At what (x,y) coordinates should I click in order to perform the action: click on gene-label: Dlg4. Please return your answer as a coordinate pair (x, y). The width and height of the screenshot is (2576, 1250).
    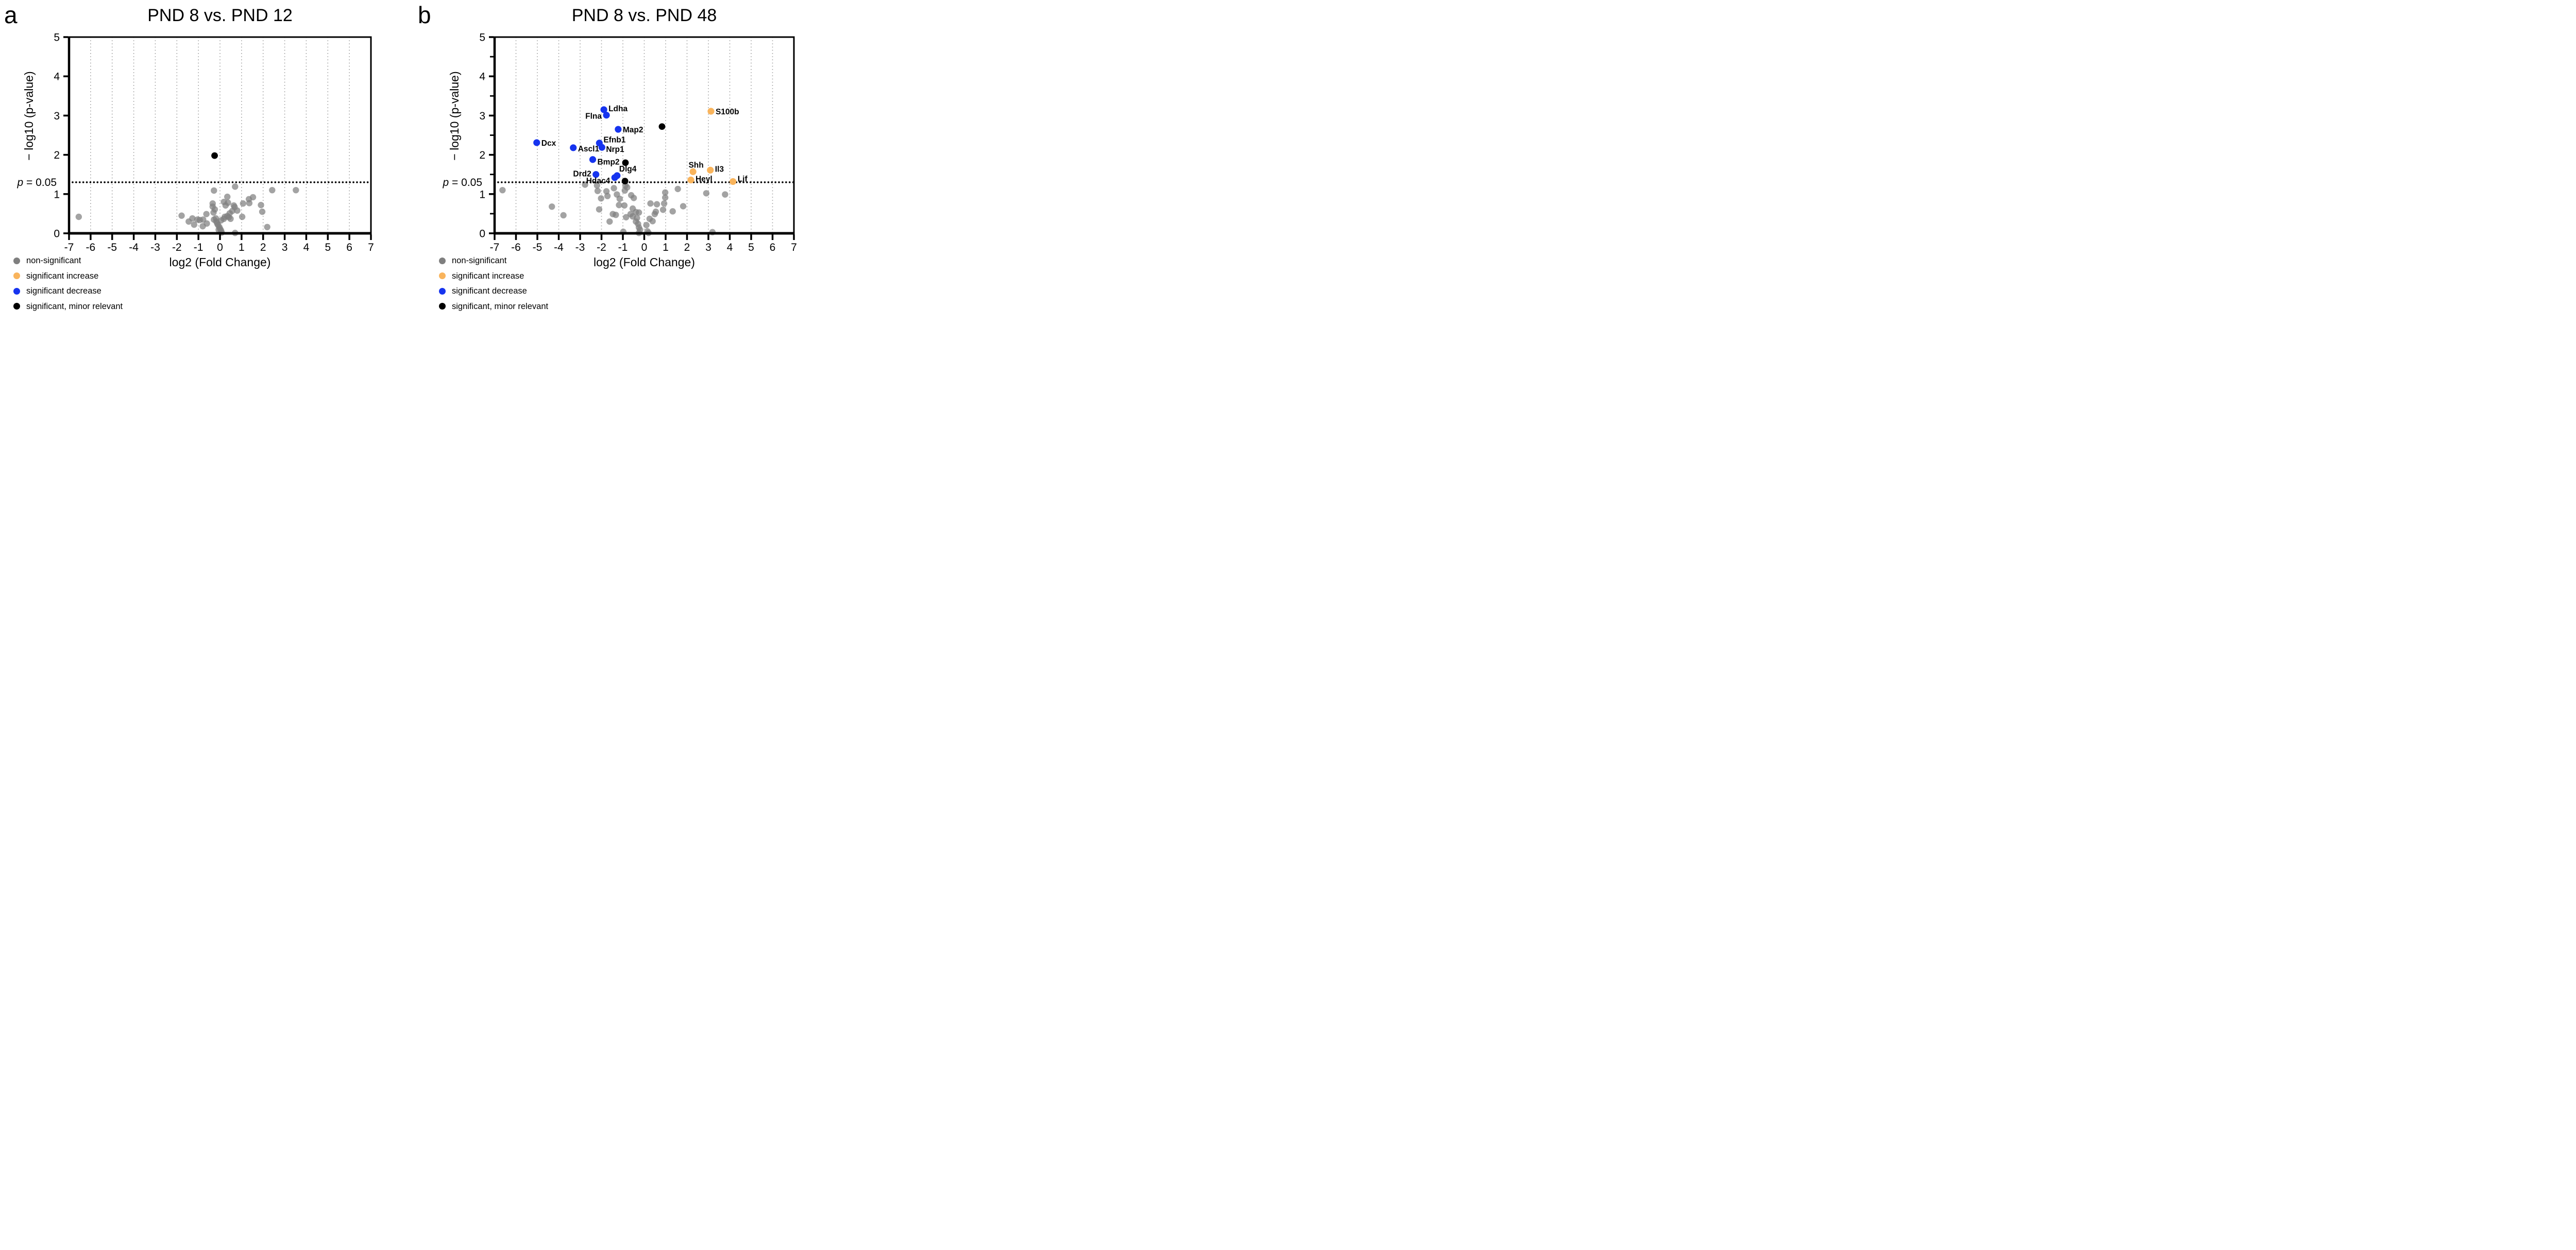
    Looking at the image, I should click on (628, 169).